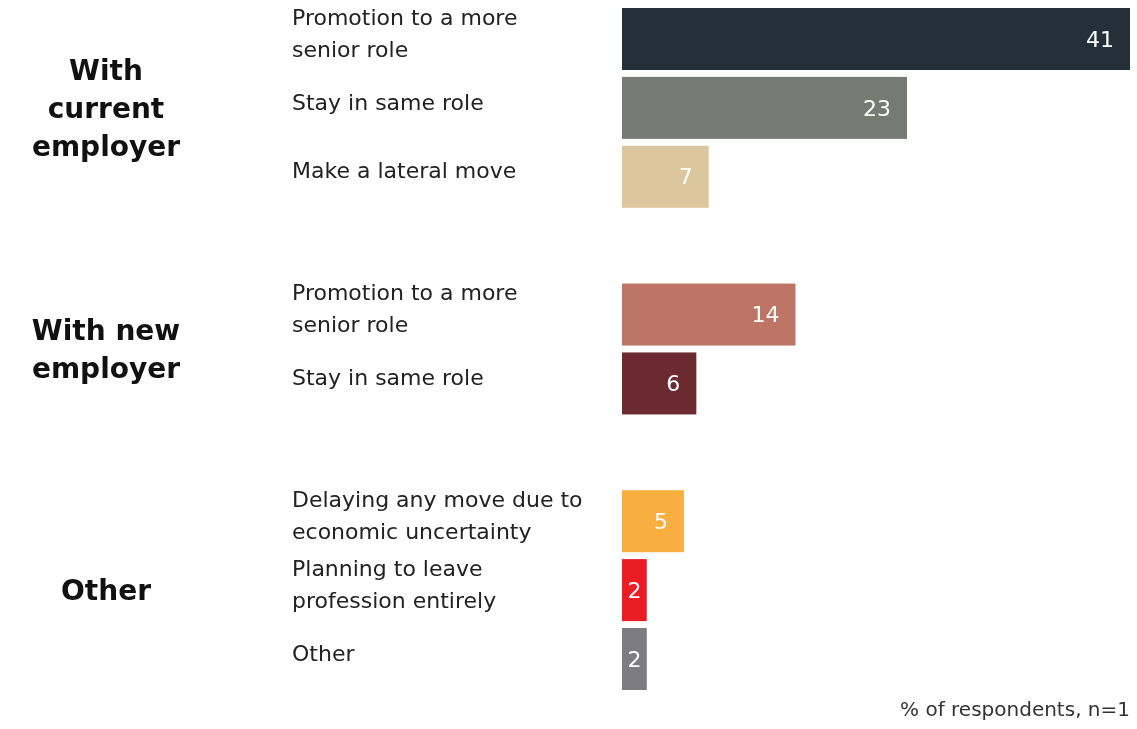  What do you see at coordinates (765, 315) in the screenshot?
I see `data-label: 14` at bounding box center [765, 315].